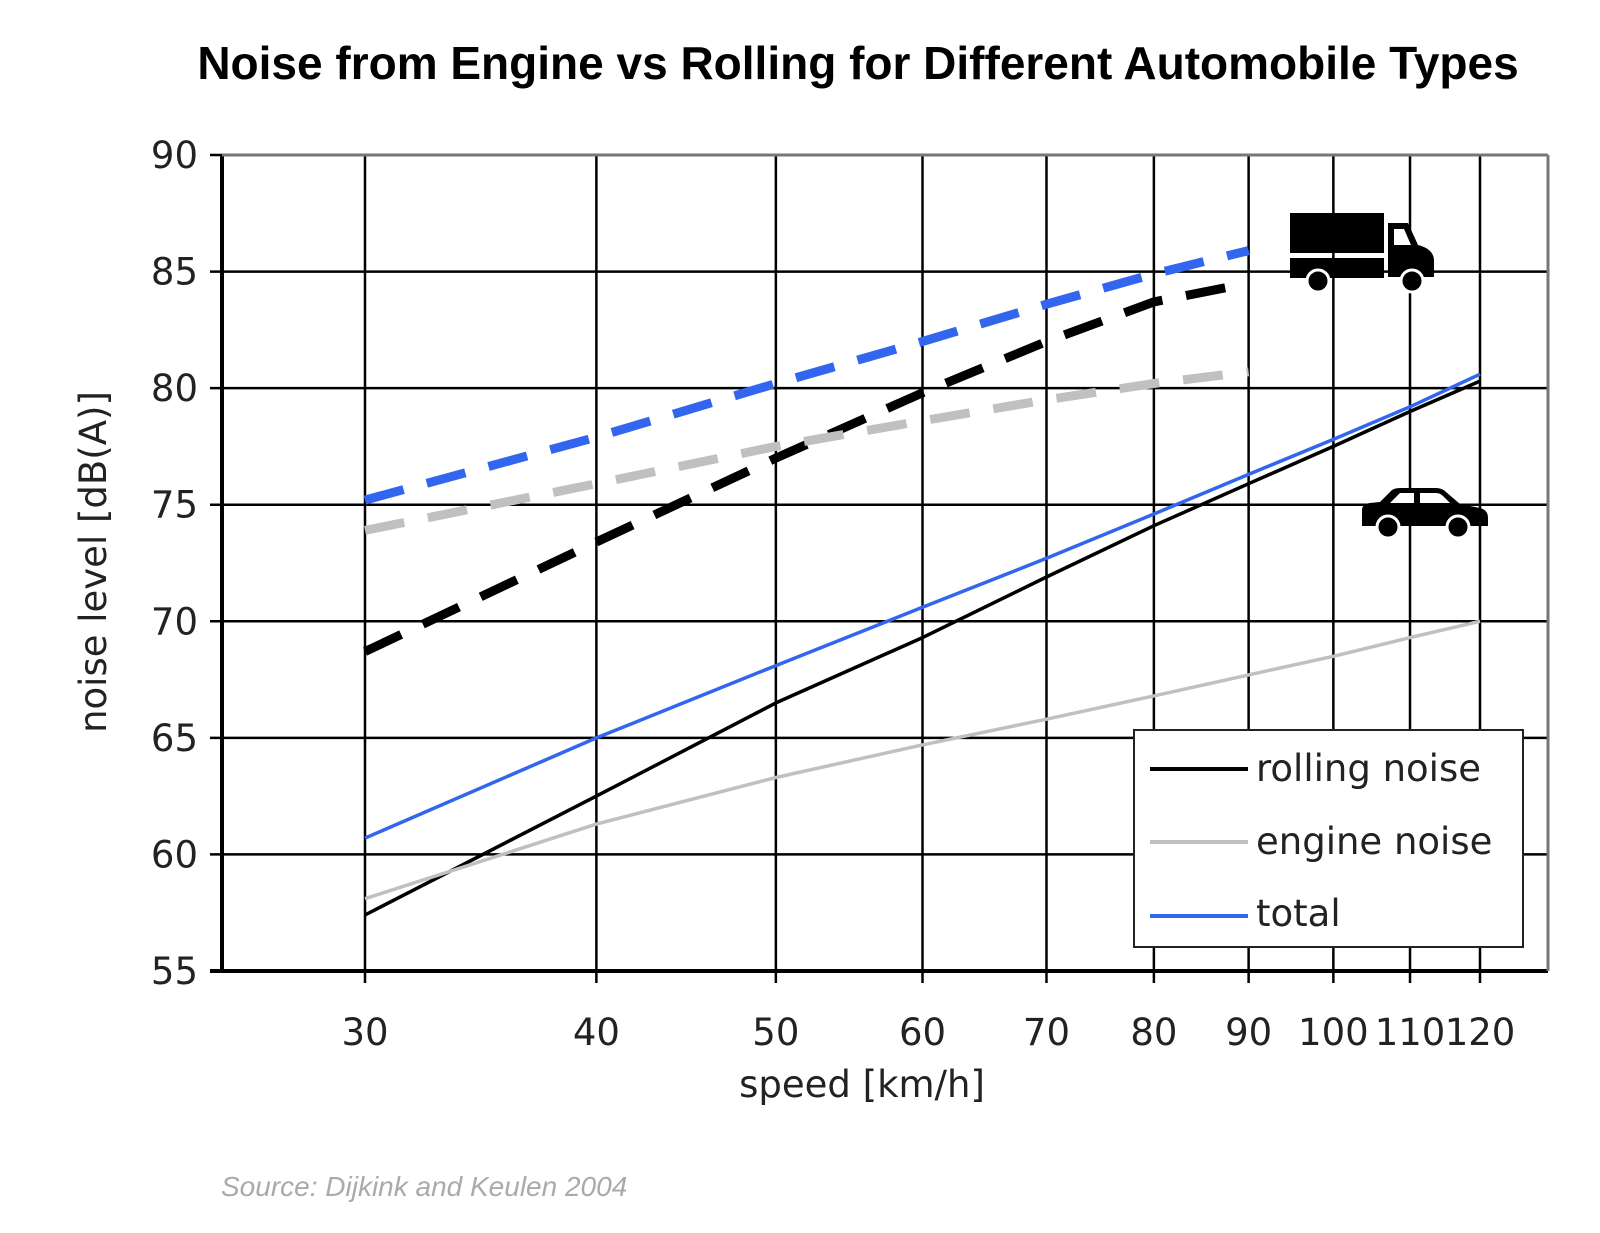  What do you see at coordinates (1480, 1032) in the screenshot?
I see `x-tick-label-120: 120` at bounding box center [1480, 1032].